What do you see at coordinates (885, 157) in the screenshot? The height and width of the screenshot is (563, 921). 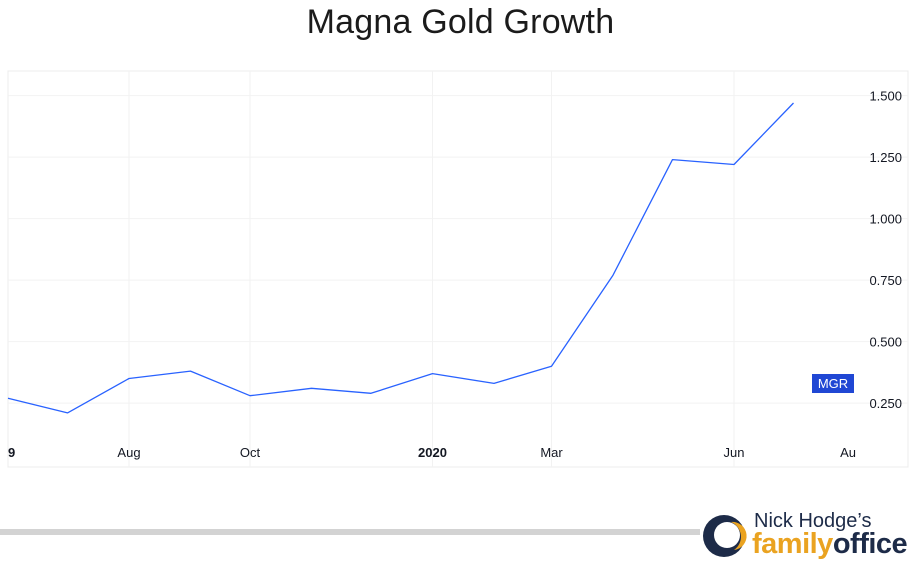 I see `y-tick-label: 1.250` at bounding box center [885, 157].